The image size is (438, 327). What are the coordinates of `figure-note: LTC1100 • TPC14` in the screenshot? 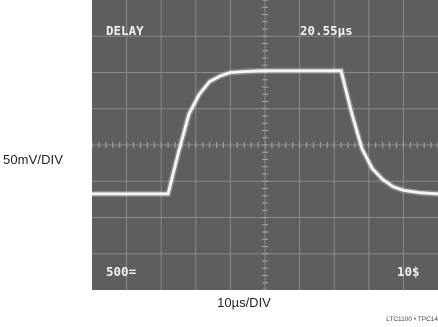 It's located at (412, 319).